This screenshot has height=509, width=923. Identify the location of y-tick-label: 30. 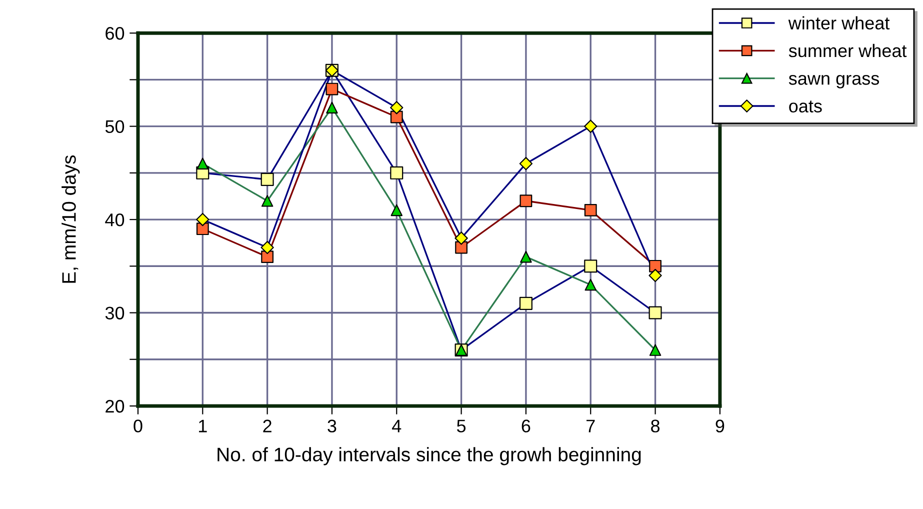
(114, 313).